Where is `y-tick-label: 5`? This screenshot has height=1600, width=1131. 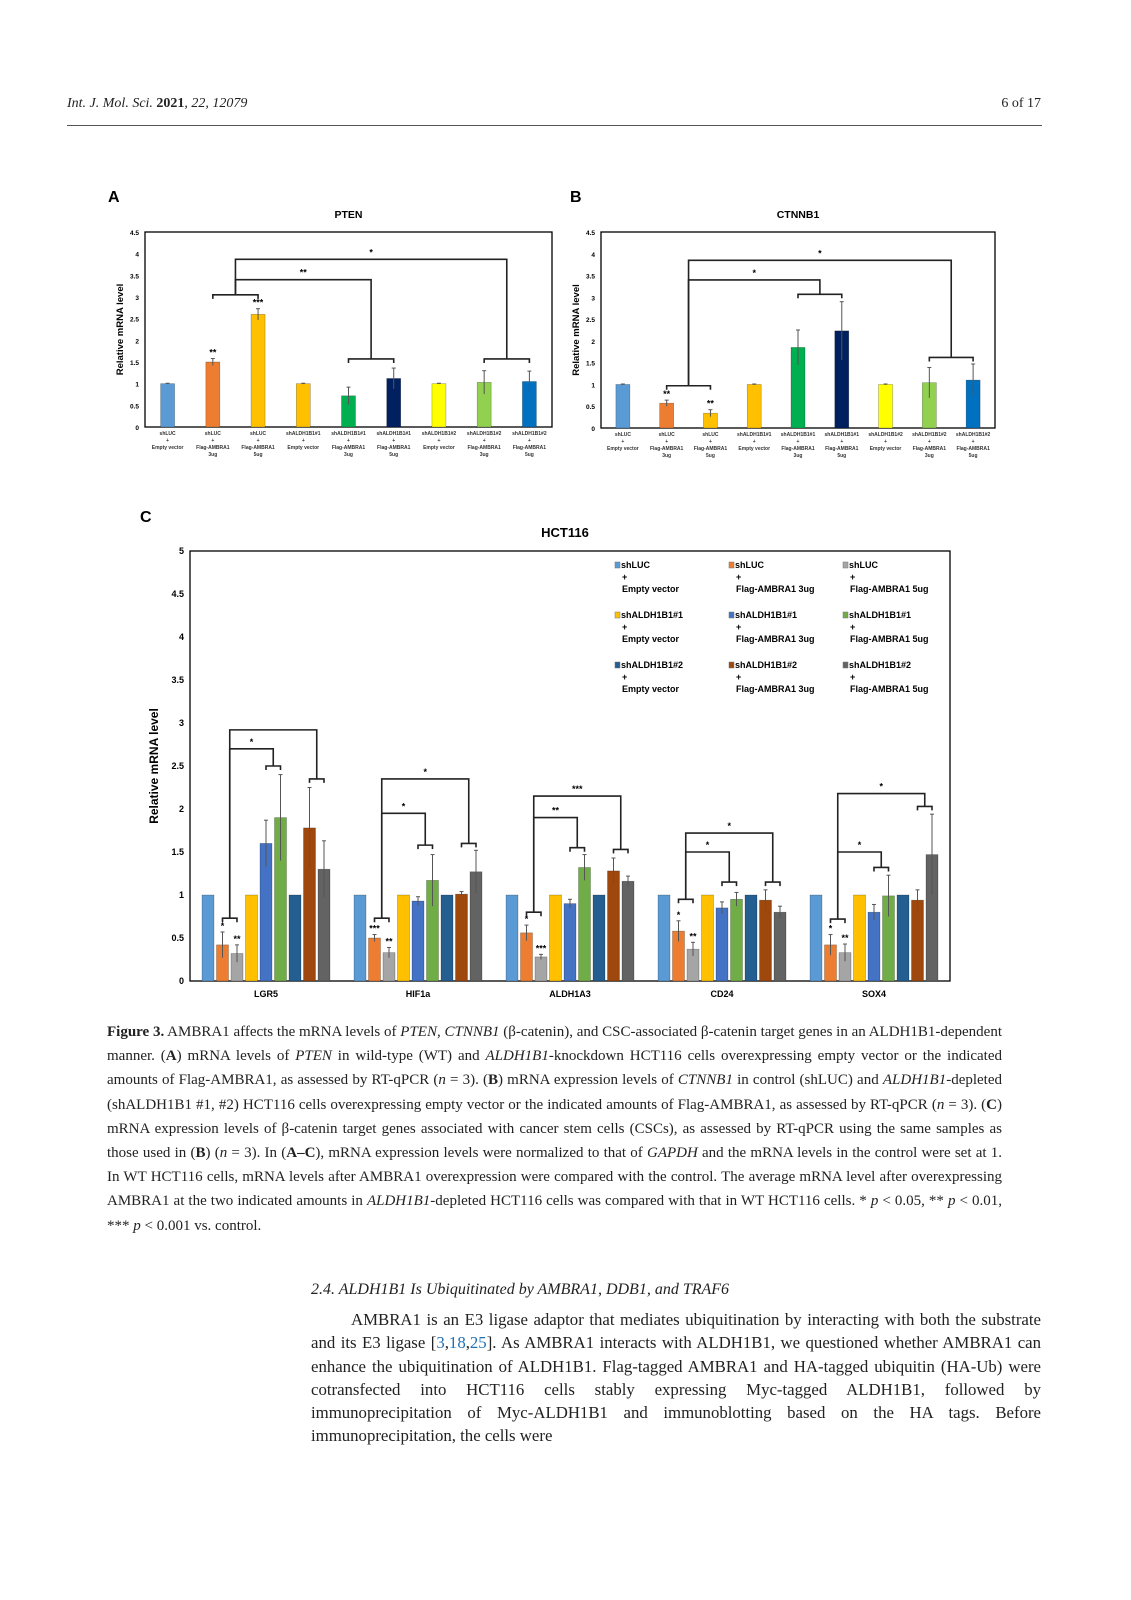 y-tick-label: 5 is located at coordinates (181, 551).